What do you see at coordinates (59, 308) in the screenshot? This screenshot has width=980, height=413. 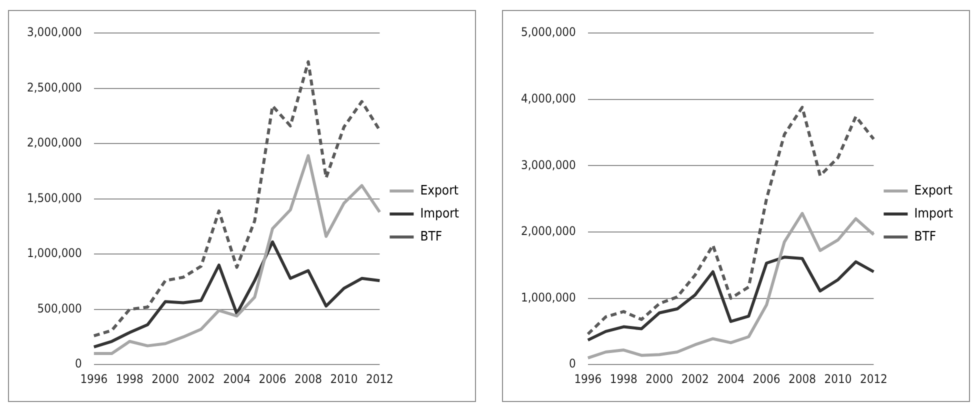 I see `y-tick-label: 500,000` at bounding box center [59, 308].